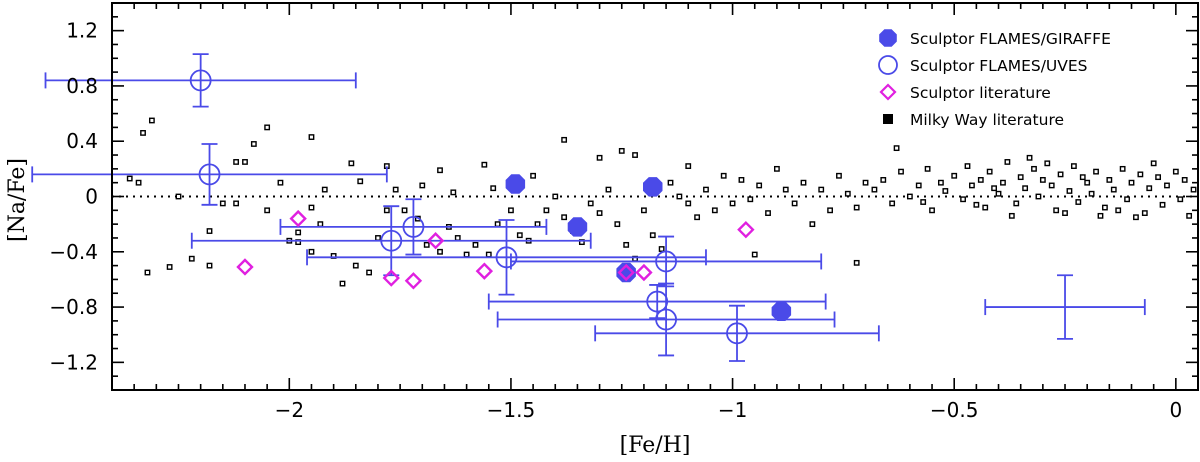  Describe the element at coordinates (17, 200) in the screenshot. I see `y-axis-label: [Na/Fe]` at that location.